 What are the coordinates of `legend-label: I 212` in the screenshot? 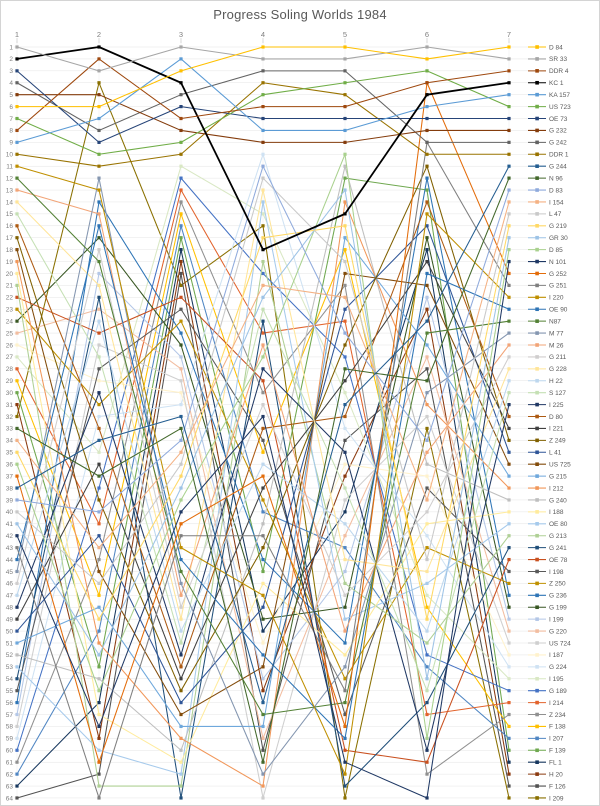 It's located at (556, 488).